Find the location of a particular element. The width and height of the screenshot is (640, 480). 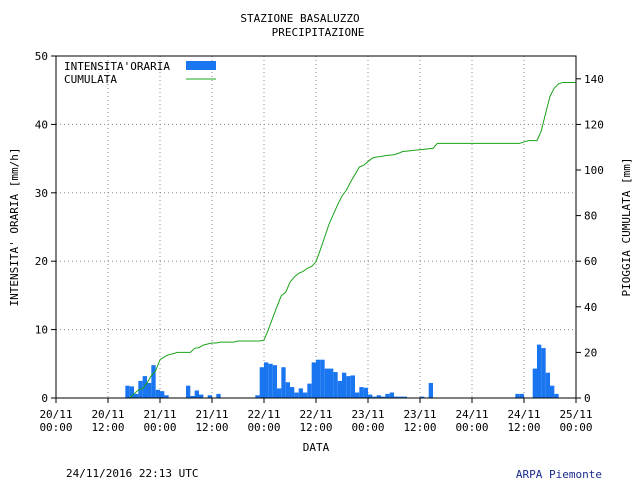

legend-swatch-intensity is located at coordinates (201, 65).